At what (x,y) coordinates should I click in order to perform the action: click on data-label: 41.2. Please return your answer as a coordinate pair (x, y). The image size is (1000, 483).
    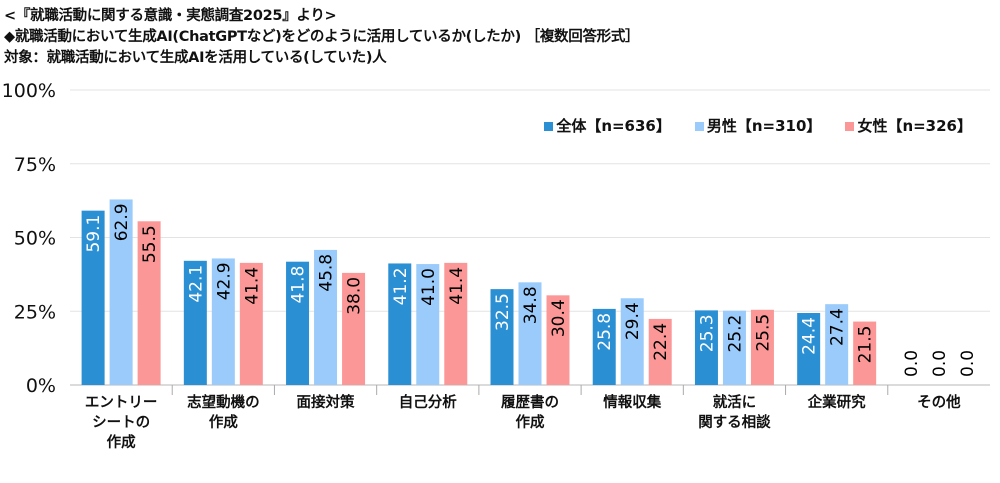
    Looking at the image, I should click on (401, 286).